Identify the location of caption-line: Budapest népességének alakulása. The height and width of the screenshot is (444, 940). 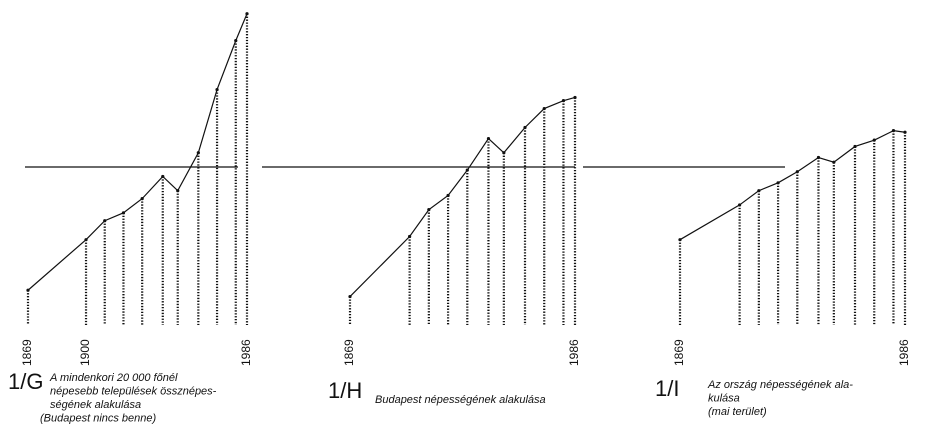
(460, 400).